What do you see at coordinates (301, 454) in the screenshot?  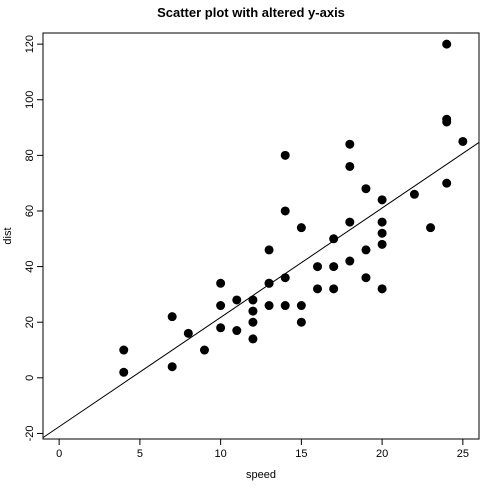 I see `x-tick-label: 15` at bounding box center [301, 454].